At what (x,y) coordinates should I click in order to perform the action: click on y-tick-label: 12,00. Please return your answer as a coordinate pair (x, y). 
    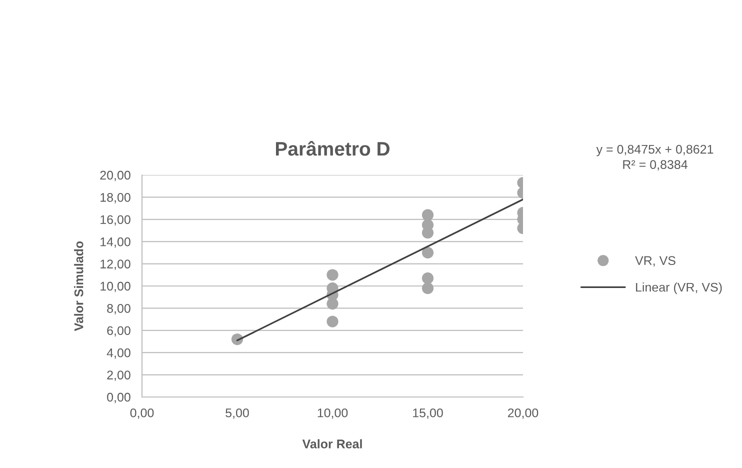
    Looking at the image, I should click on (115, 265).